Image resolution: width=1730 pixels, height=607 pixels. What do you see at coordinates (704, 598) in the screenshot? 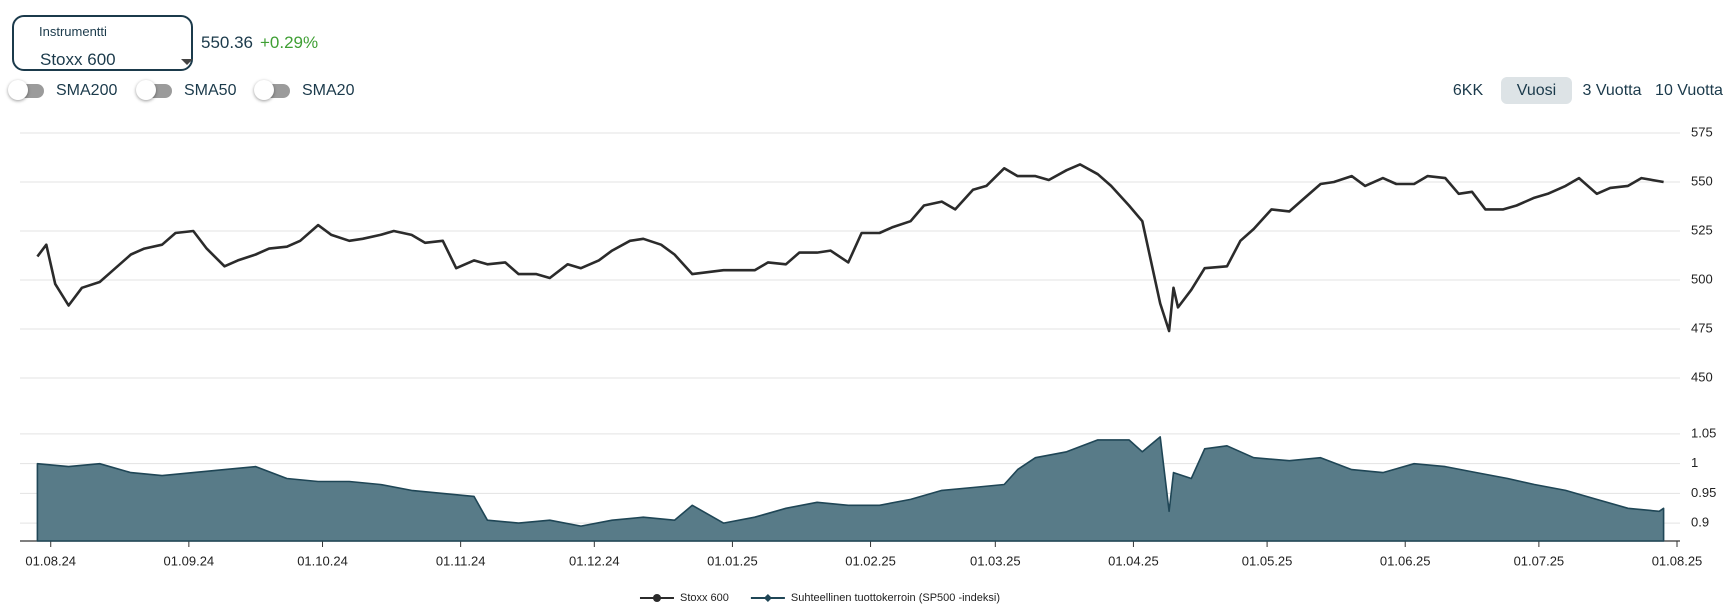
I see `legend-label: Stoxx 600` at bounding box center [704, 598].